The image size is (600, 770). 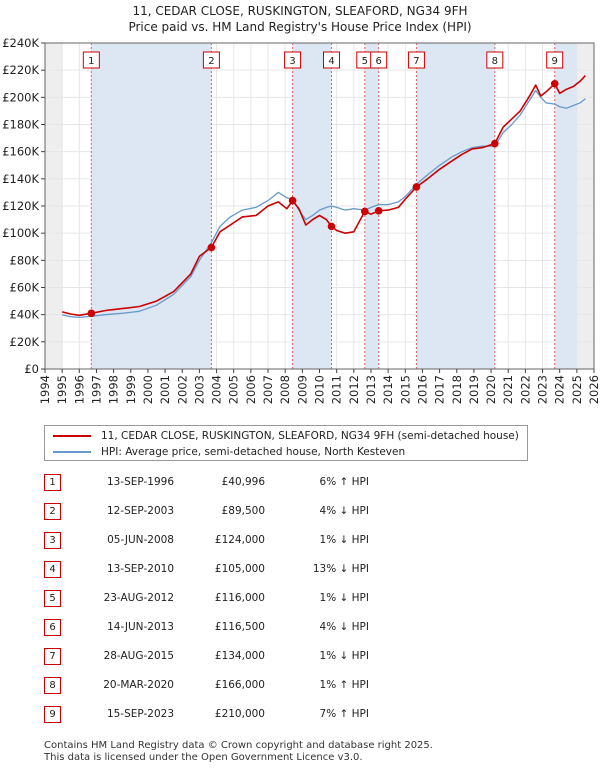 What do you see at coordinates (239, 656) in the screenshot?
I see `sale-price: £134,000` at bounding box center [239, 656].